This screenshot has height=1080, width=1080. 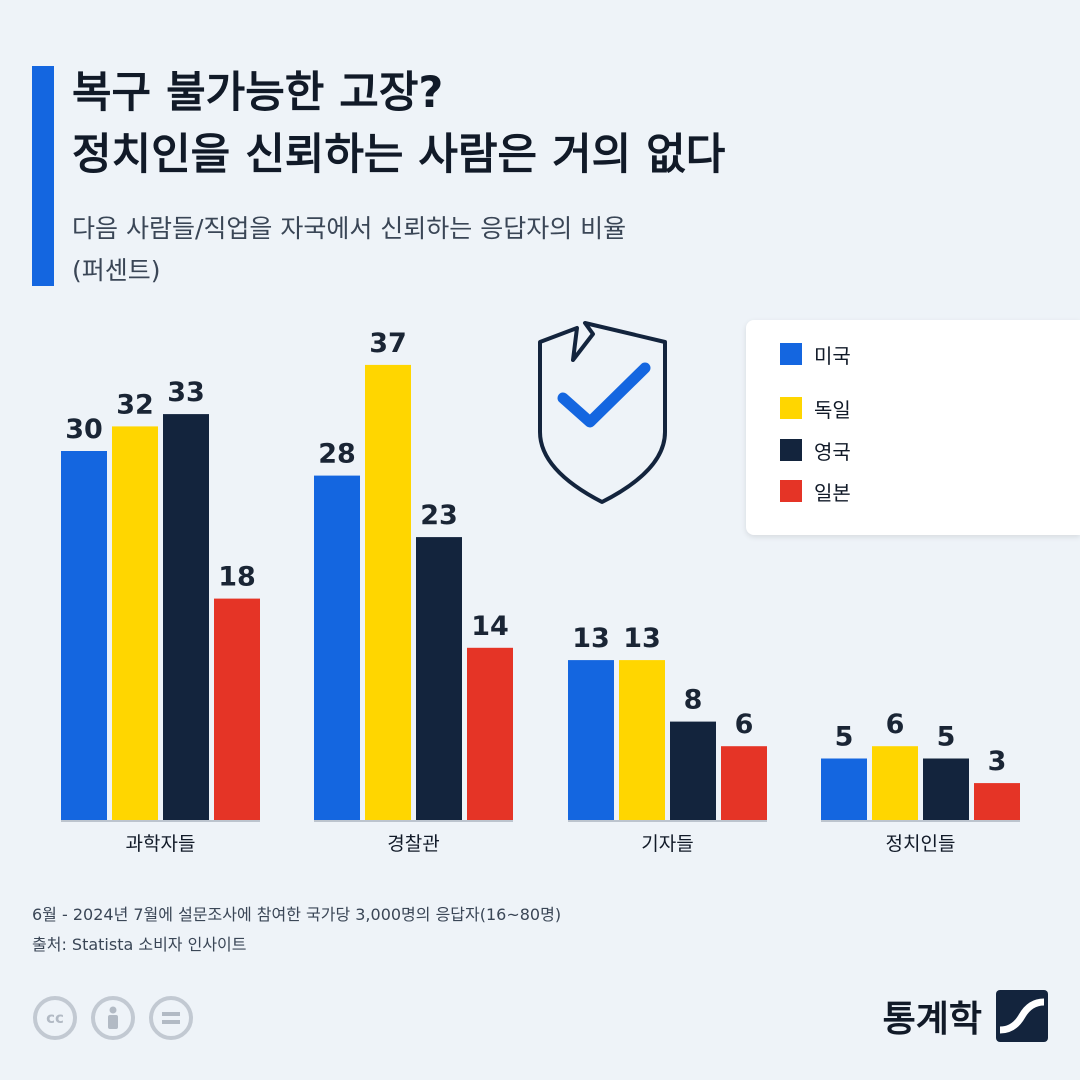 I want to click on chart-subtitle: 다음 사람들/직업을 자국에서 신뢰하는 응답자의 비율 (퍼센트), so click(x=349, y=250).